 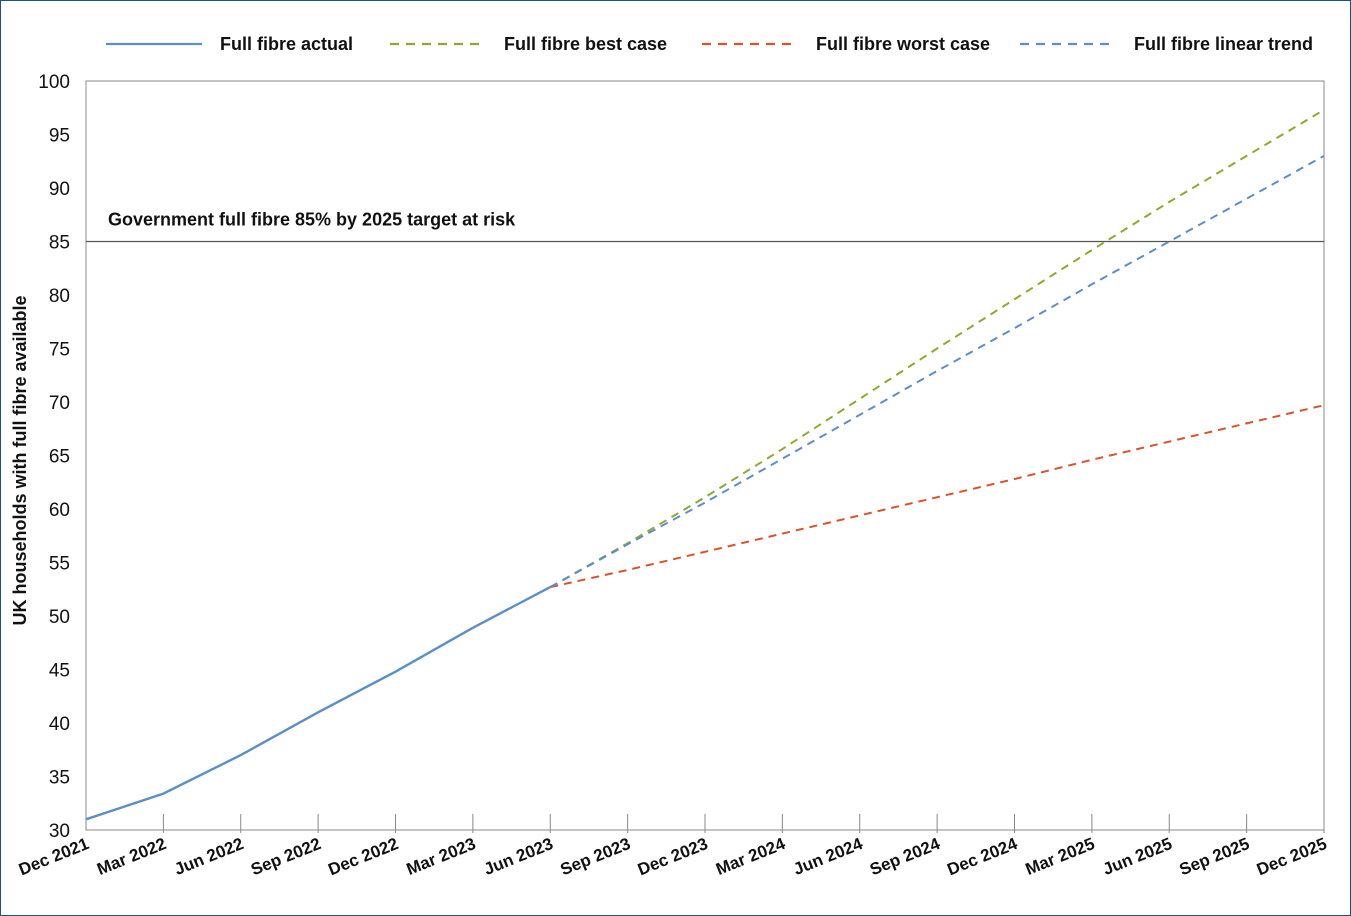 I want to click on x-tick-label: Sep 2025, so click(x=1214, y=856).